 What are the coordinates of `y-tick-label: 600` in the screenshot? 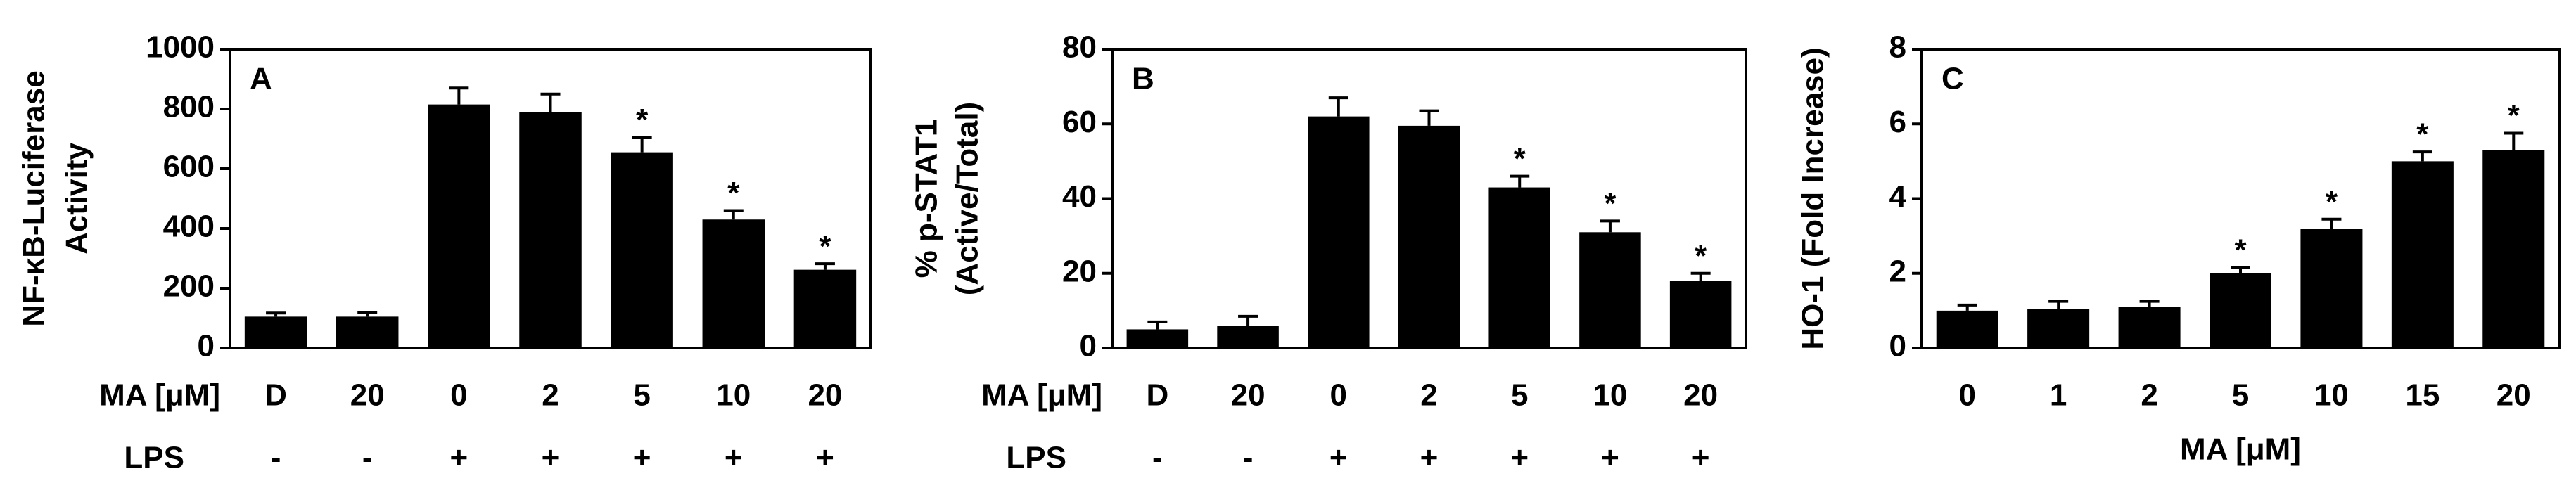 It's located at (189, 167).